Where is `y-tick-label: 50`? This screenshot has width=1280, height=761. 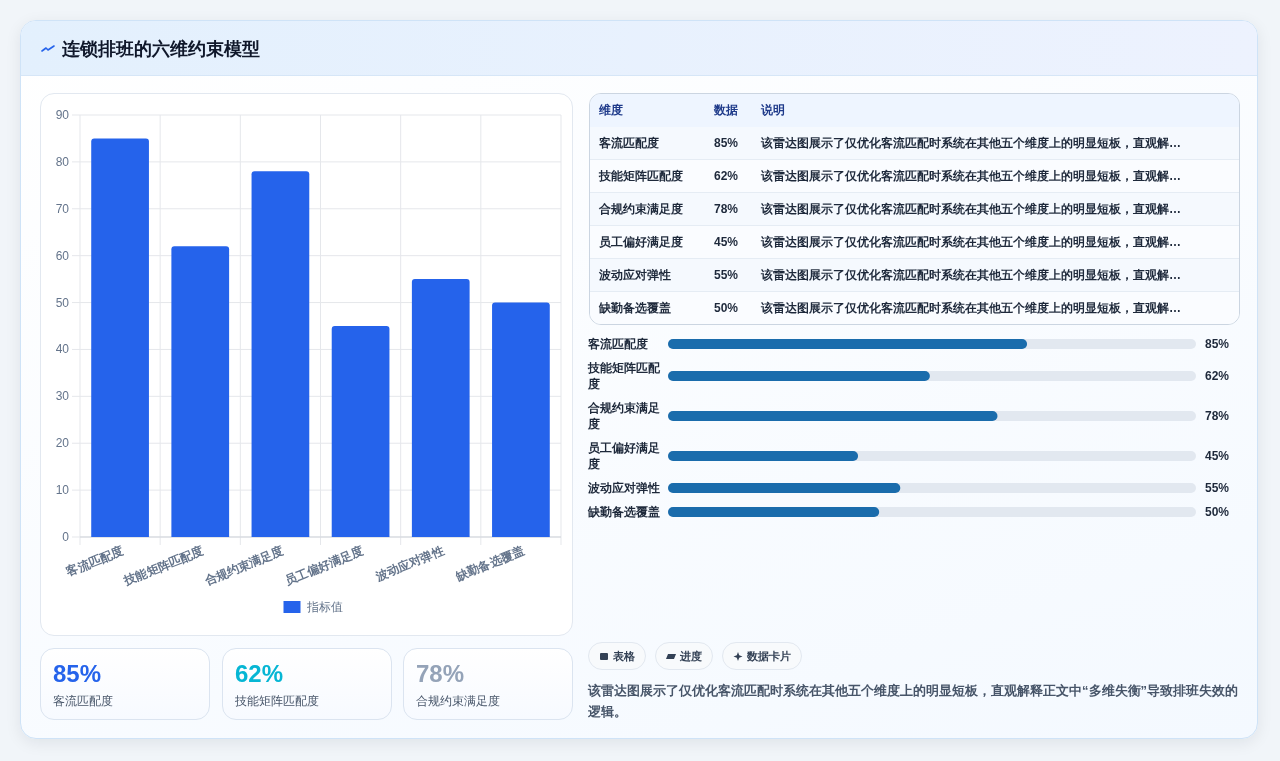 y-tick-label: 50 is located at coordinates (62, 302).